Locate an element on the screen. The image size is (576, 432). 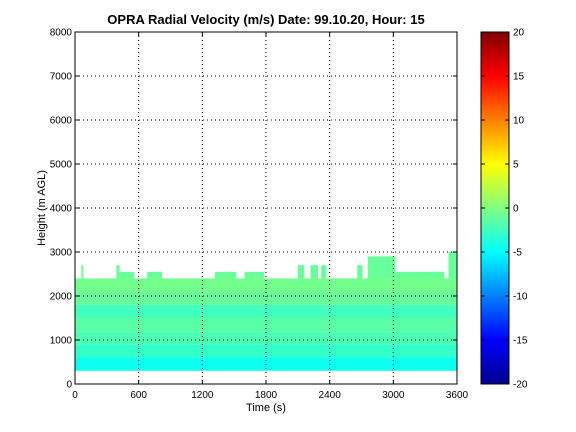
x-tick-label: 0 is located at coordinates (75, 395).